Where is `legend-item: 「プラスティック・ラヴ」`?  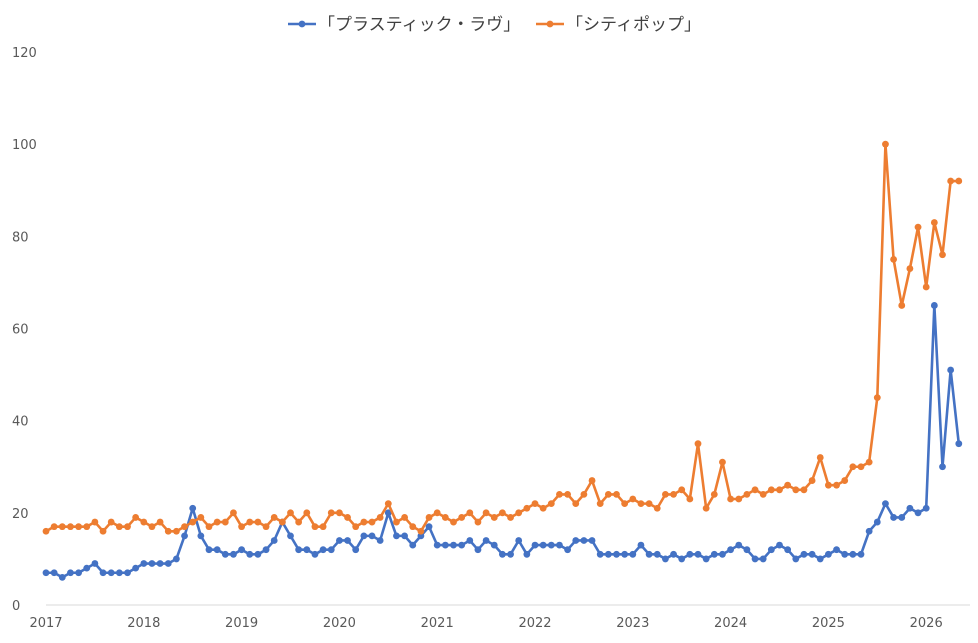 legend-item: 「プラスティック・ラヴ」 is located at coordinates (404, 25).